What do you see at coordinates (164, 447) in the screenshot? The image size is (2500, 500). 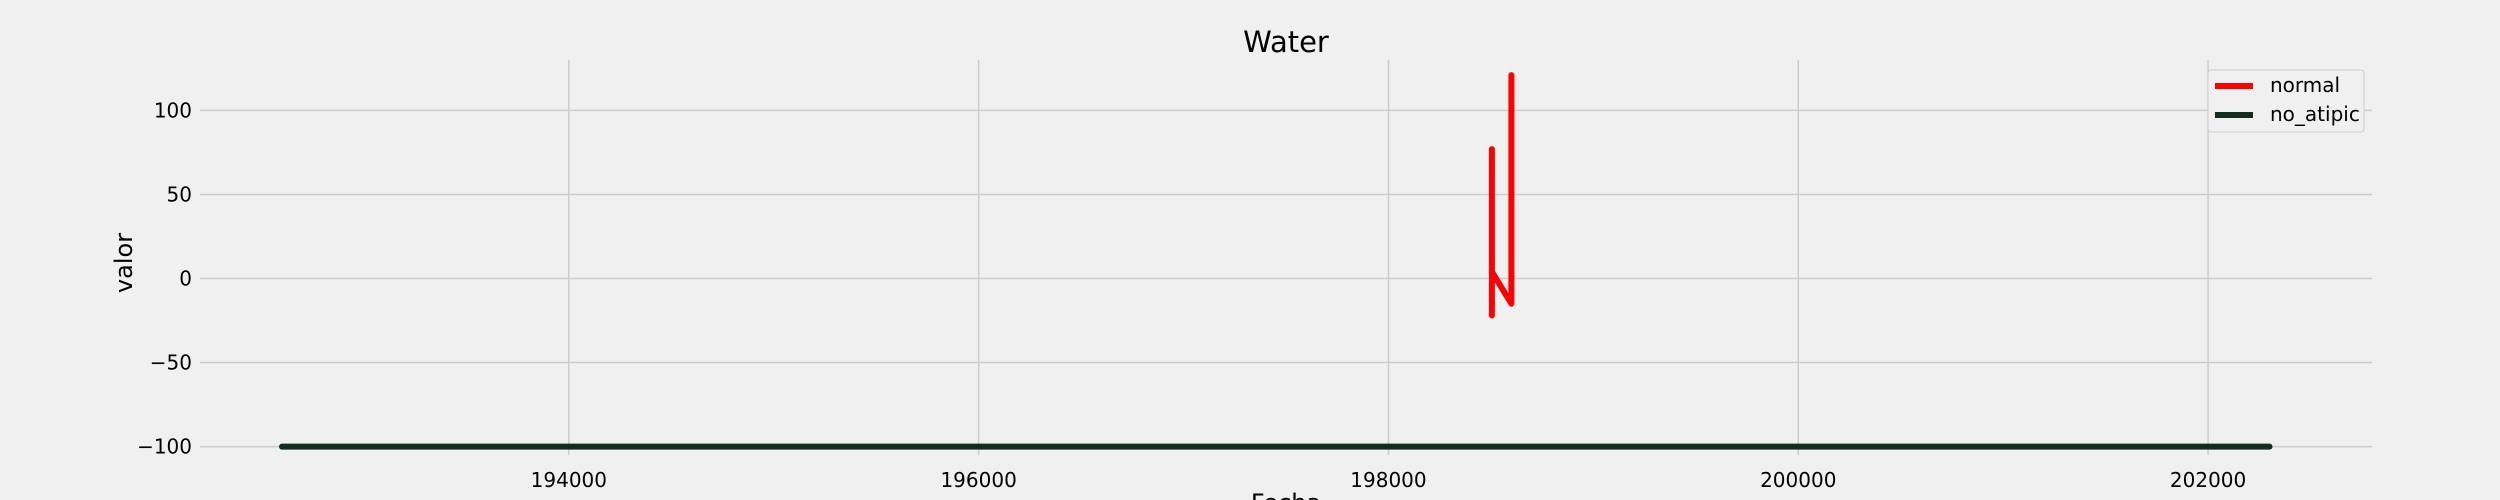 I see `y-tick-label: −100` at bounding box center [164, 447].